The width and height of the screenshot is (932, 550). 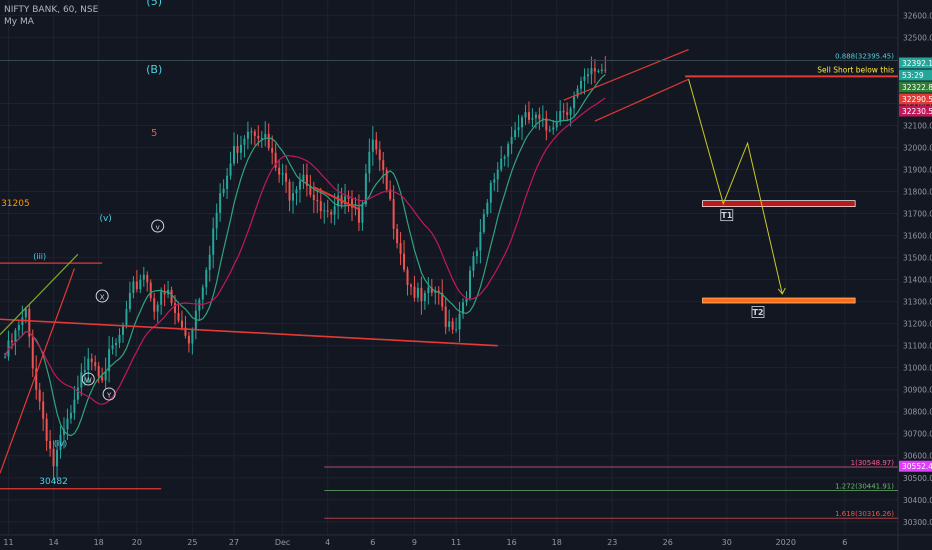 I want to click on x-axis: 11 14 18 20 25 27 Dec 4 6 9 11 16 18 23 26 30 2020 6, so click(x=425, y=542).